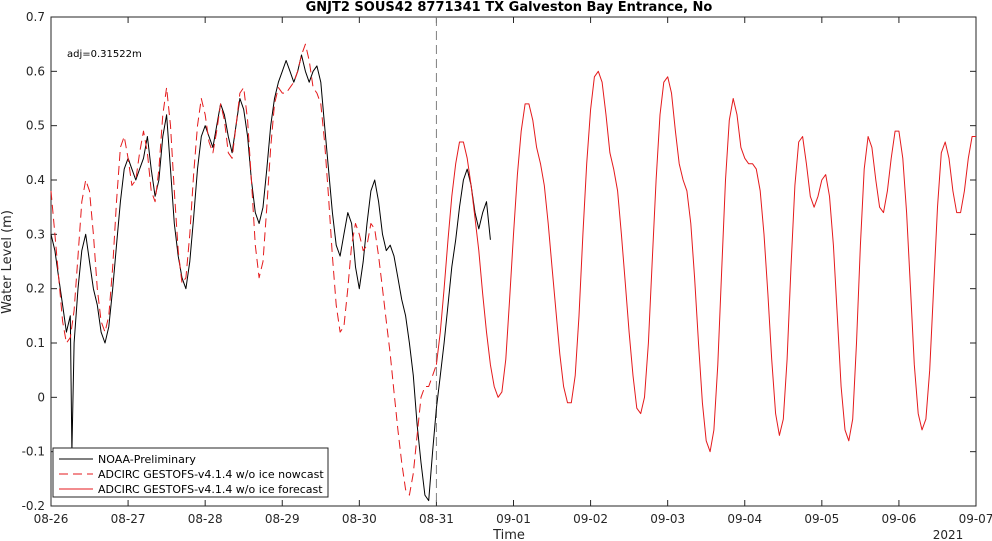 Image resolution: width=992 pixels, height=541 pixels. Describe the element at coordinates (41, 397) in the screenshot. I see `y-tick-label: 0` at that location.